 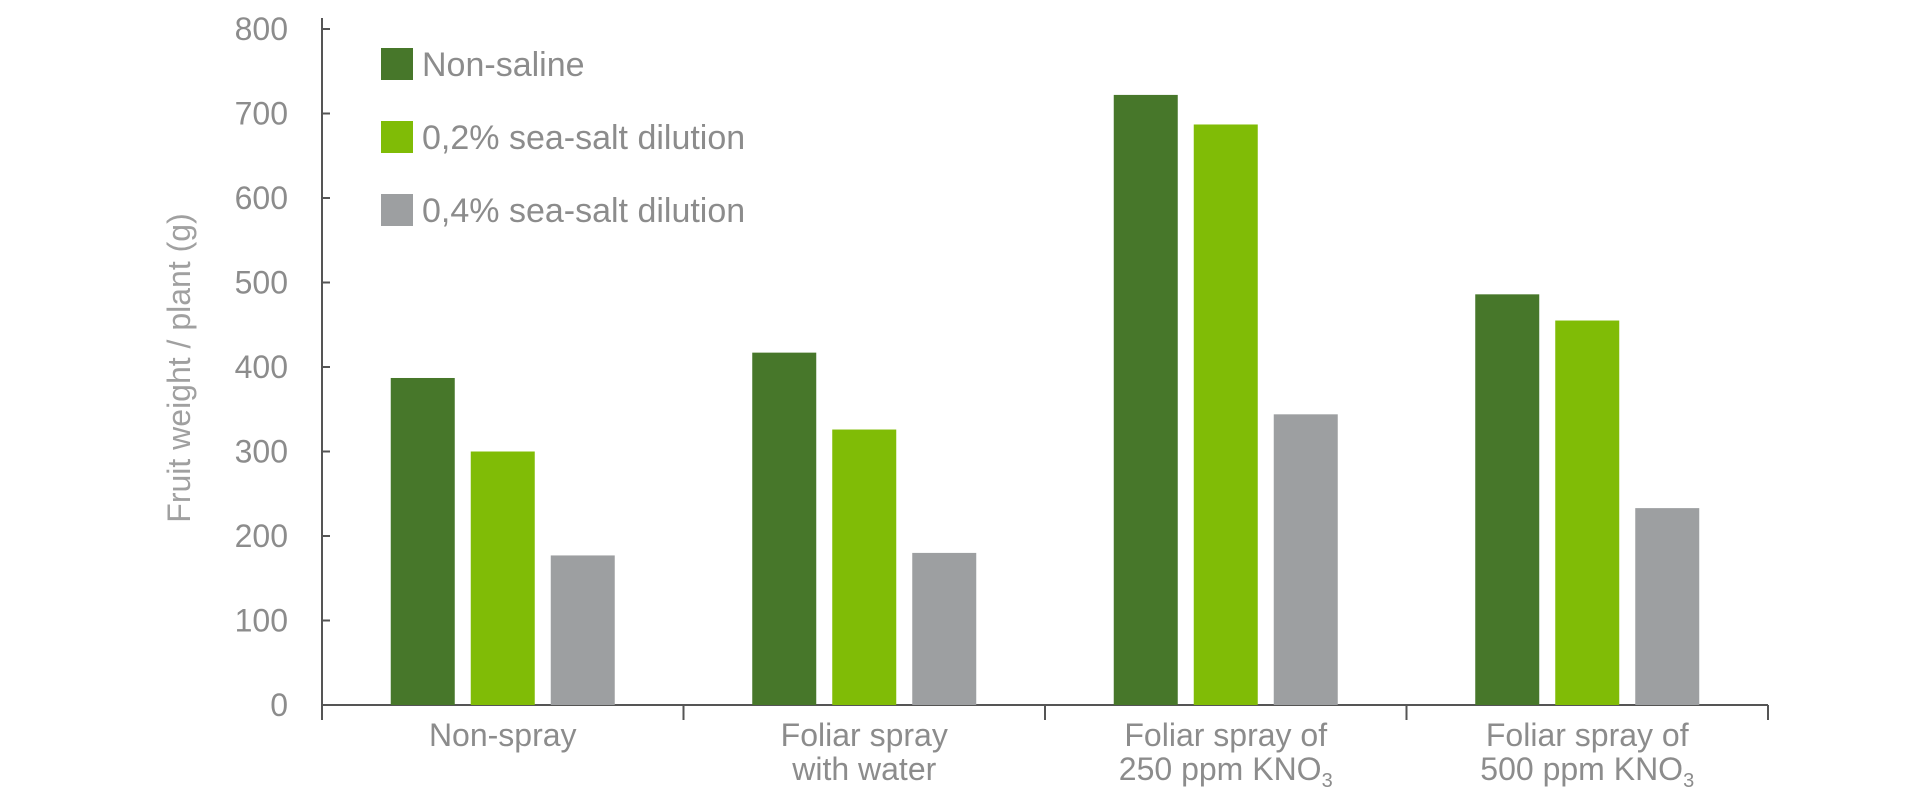 I want to click on y-tick-label: 800, so click(x=261, y=29).